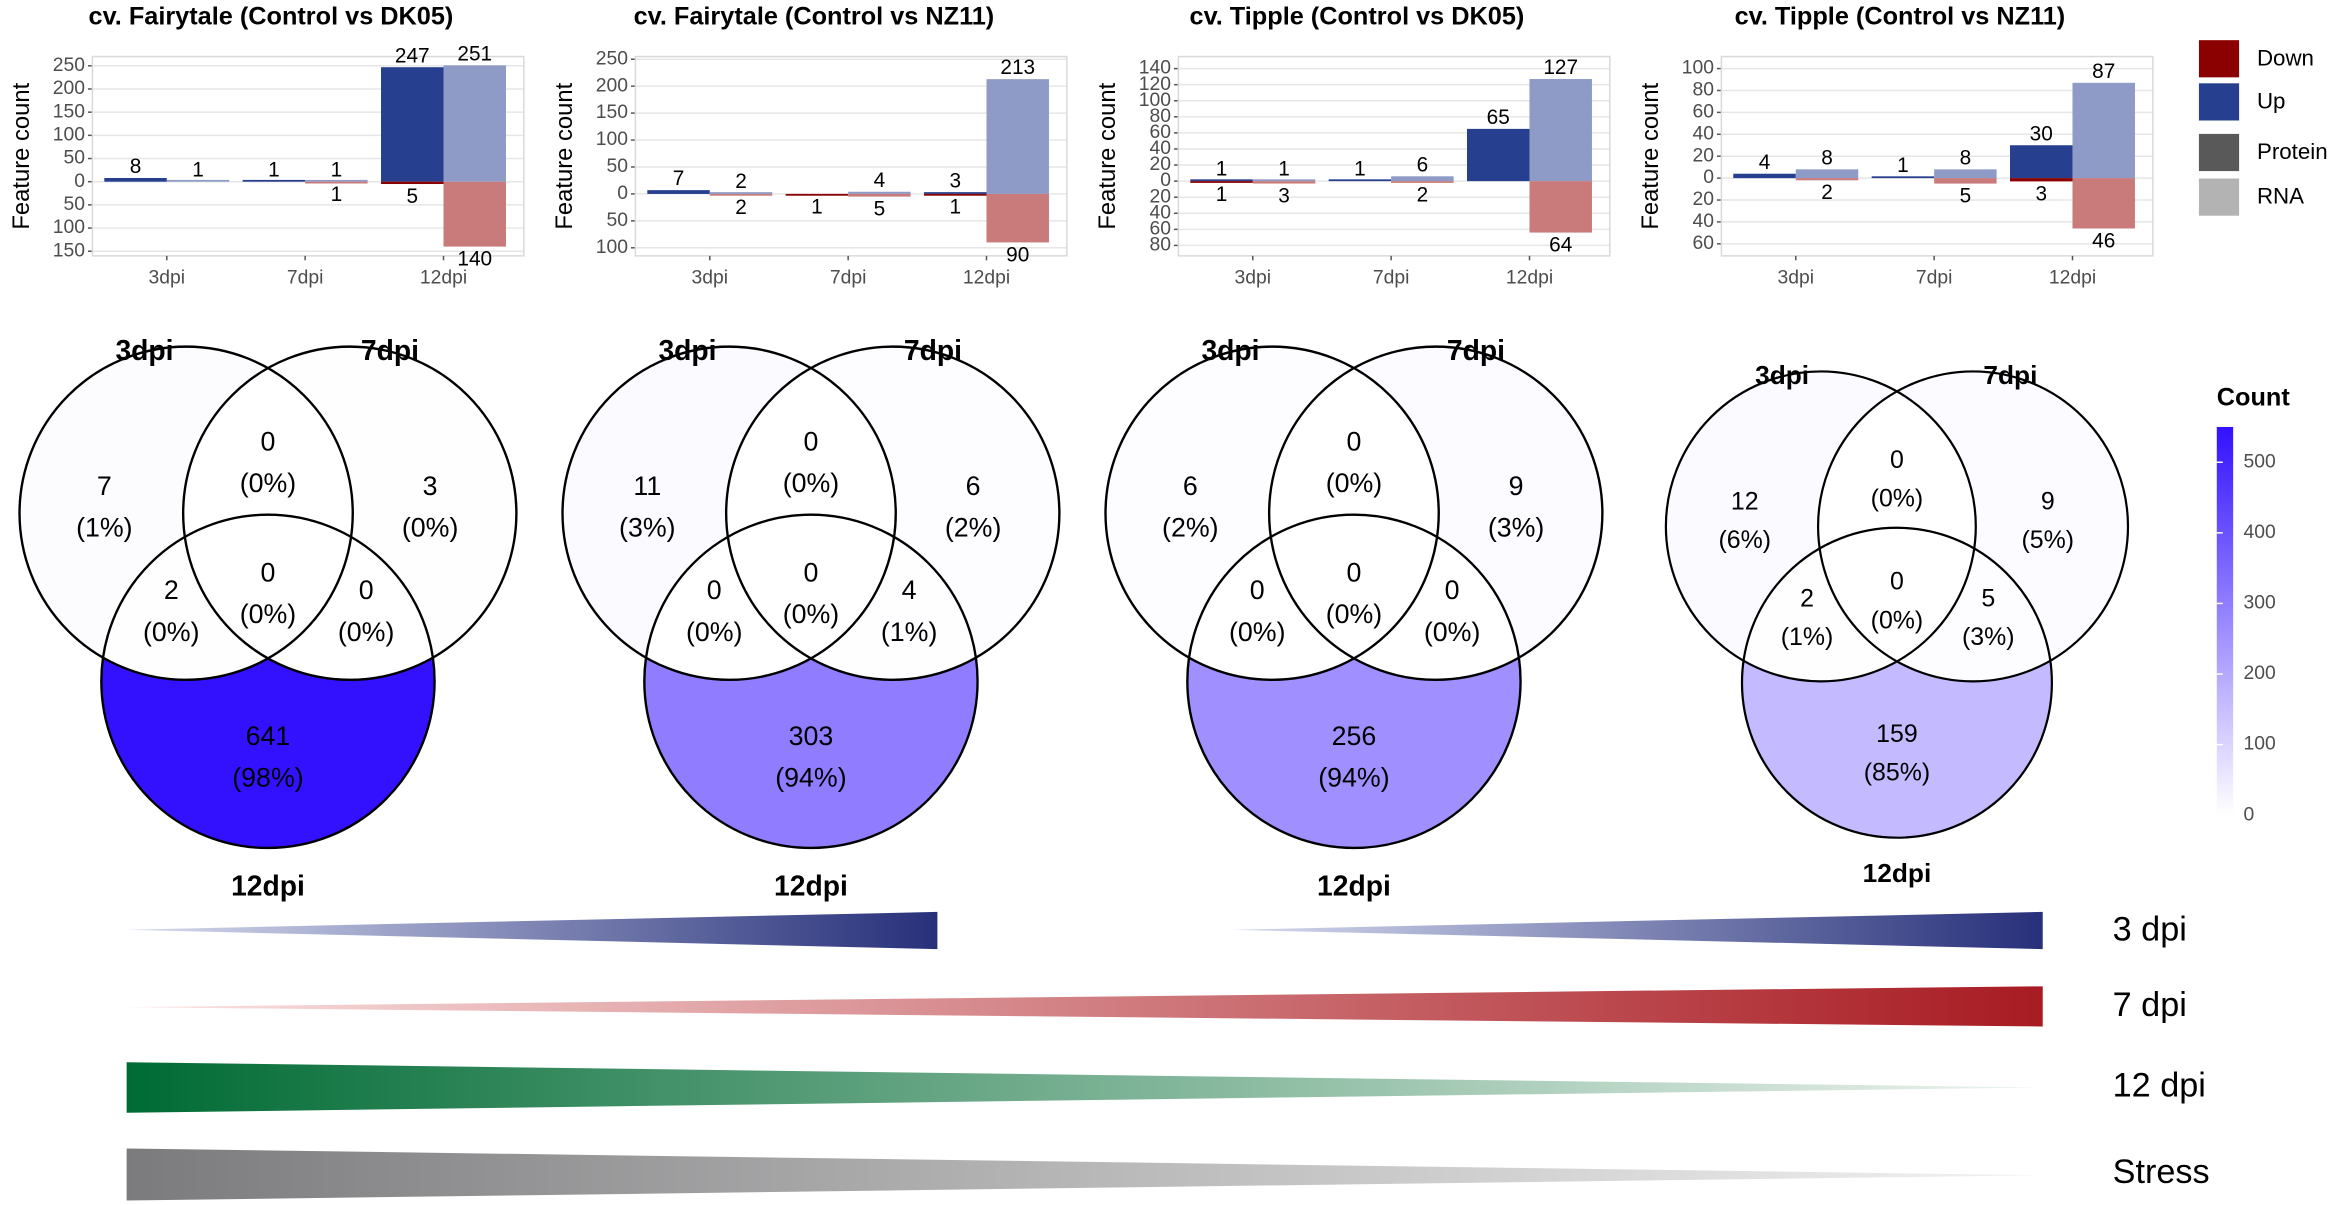 The image size is (2333, 1205). I want to click on bar-value-label: 65, so click(1498, 117).